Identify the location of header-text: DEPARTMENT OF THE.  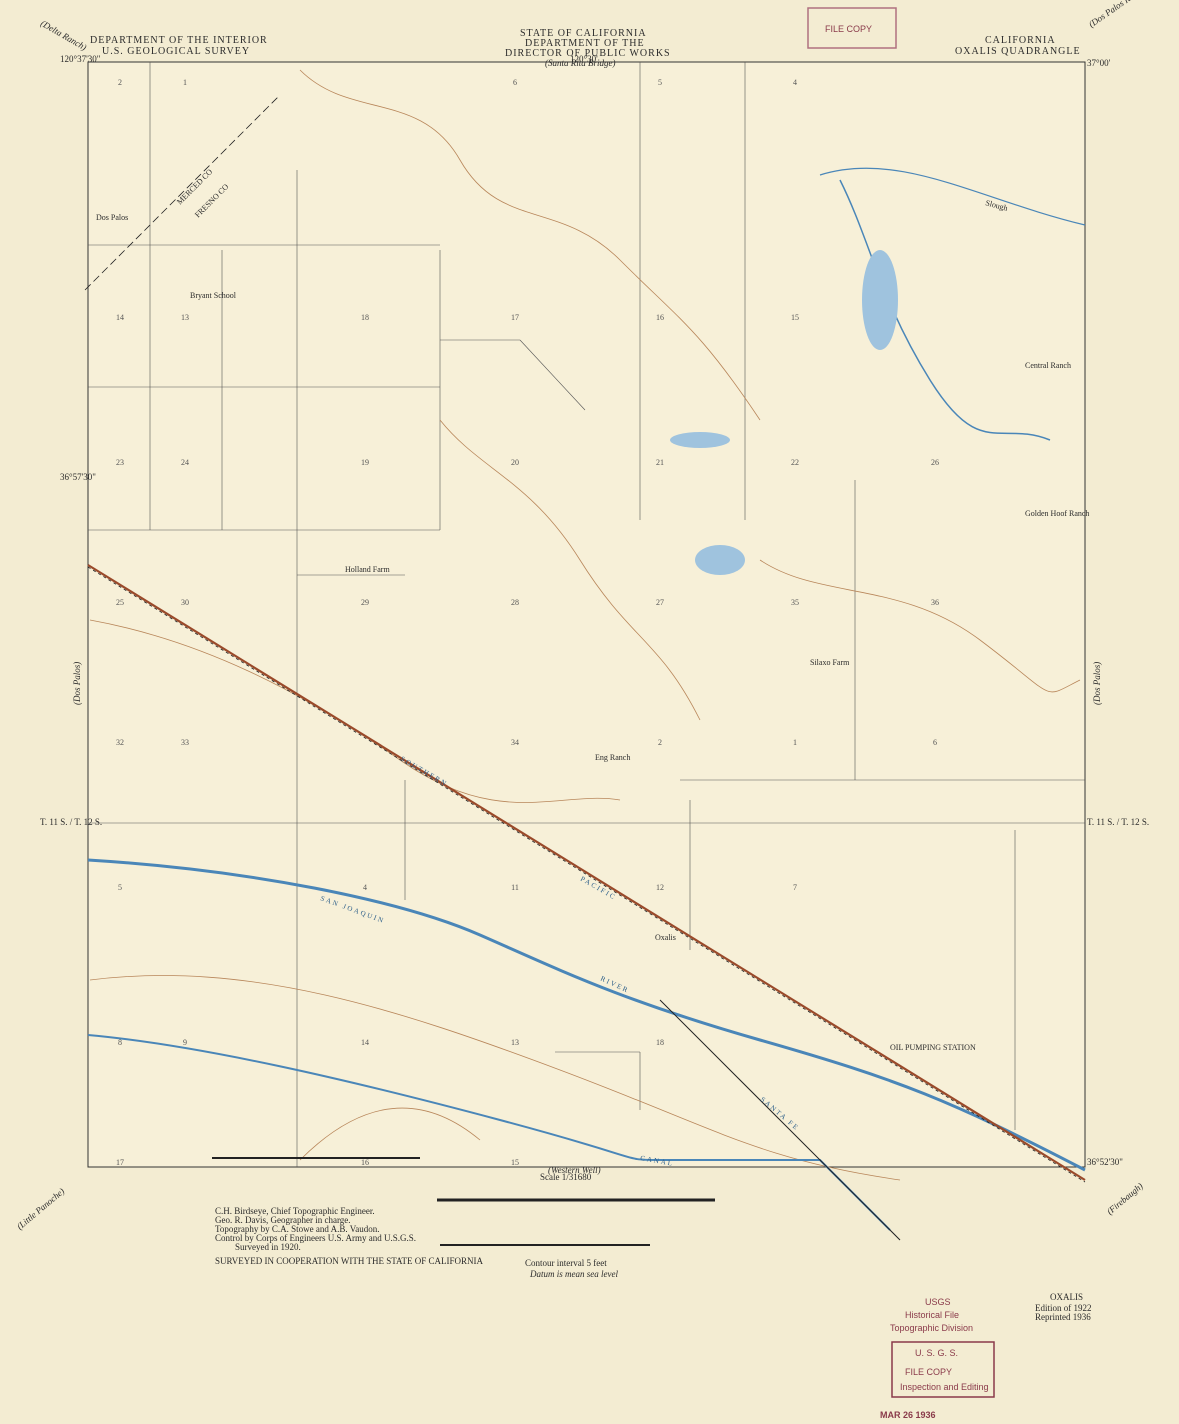
(585, 43).